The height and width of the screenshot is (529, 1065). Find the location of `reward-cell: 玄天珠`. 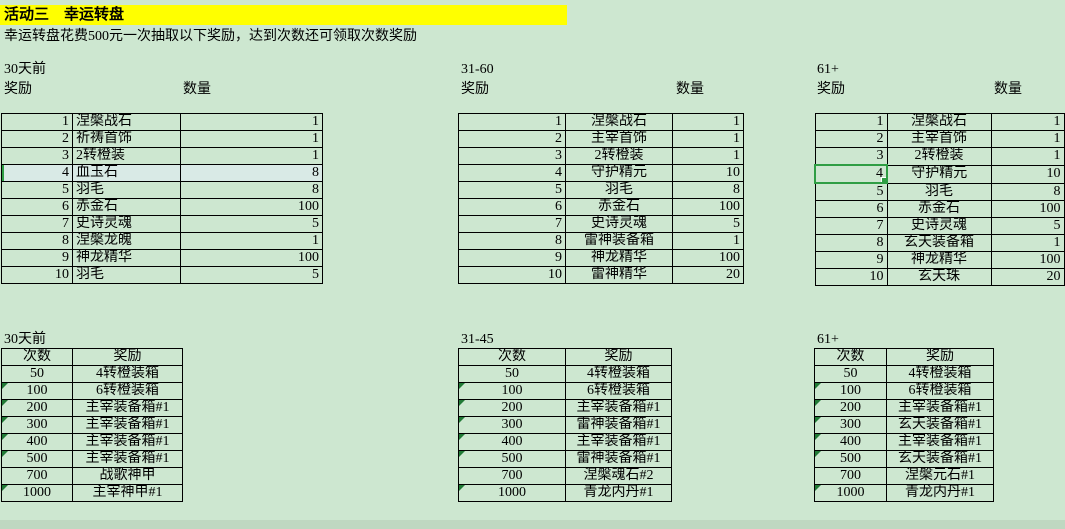

reward-cell: 玄天珠 is located at coordinates (939, 277).